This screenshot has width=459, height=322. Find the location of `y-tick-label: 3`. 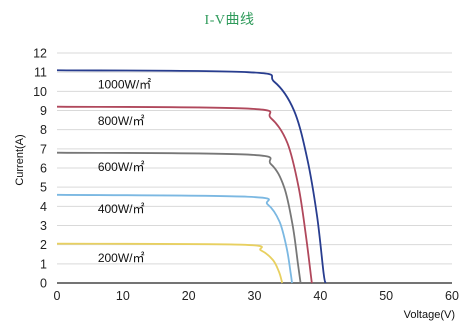

y-tick-label: 3 is located at coordinates (43, 226).